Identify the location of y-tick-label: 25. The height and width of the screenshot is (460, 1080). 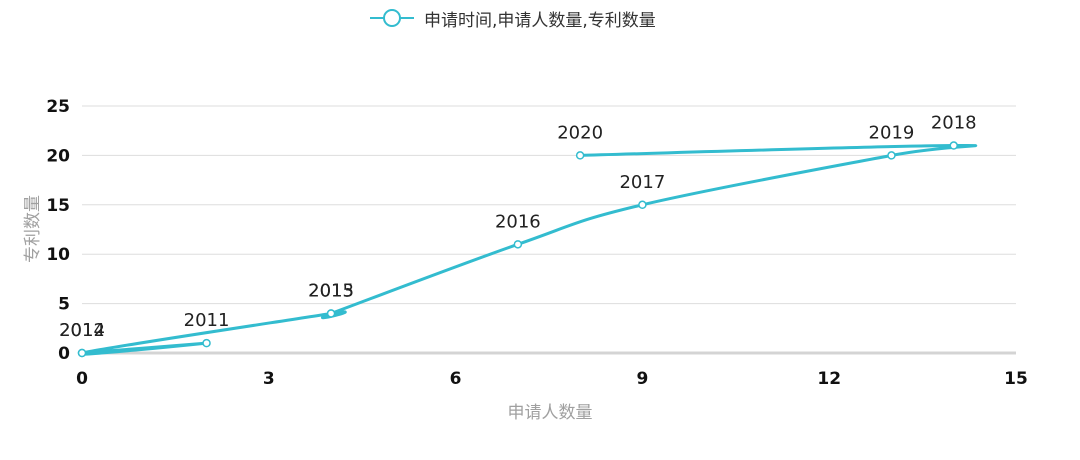
(58, 107).